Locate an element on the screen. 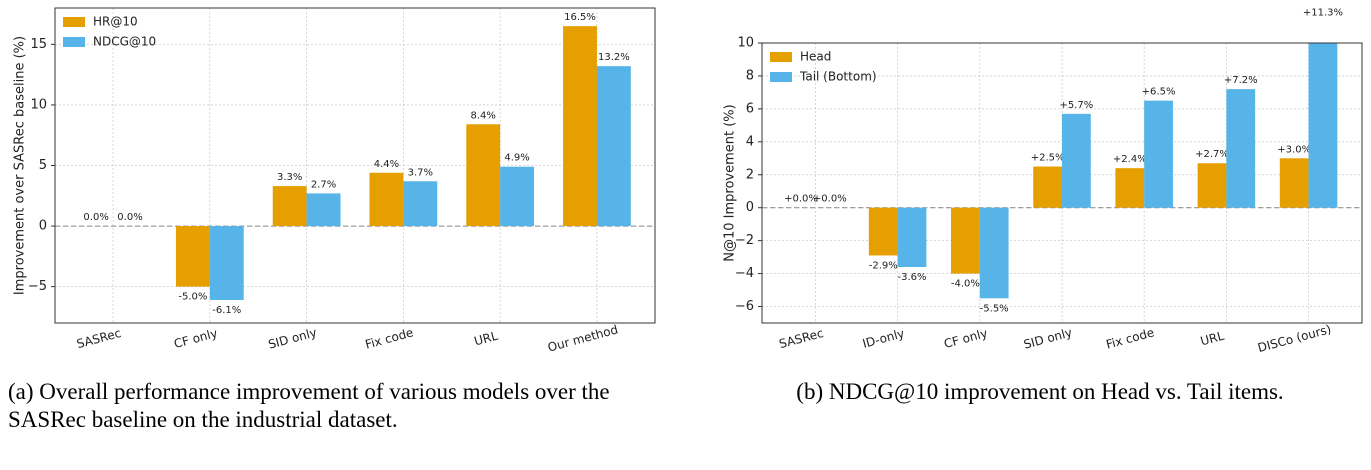 This screenshot has height=470, width=1371. value-label: +11.3% is located at coordinates (1323, 13).